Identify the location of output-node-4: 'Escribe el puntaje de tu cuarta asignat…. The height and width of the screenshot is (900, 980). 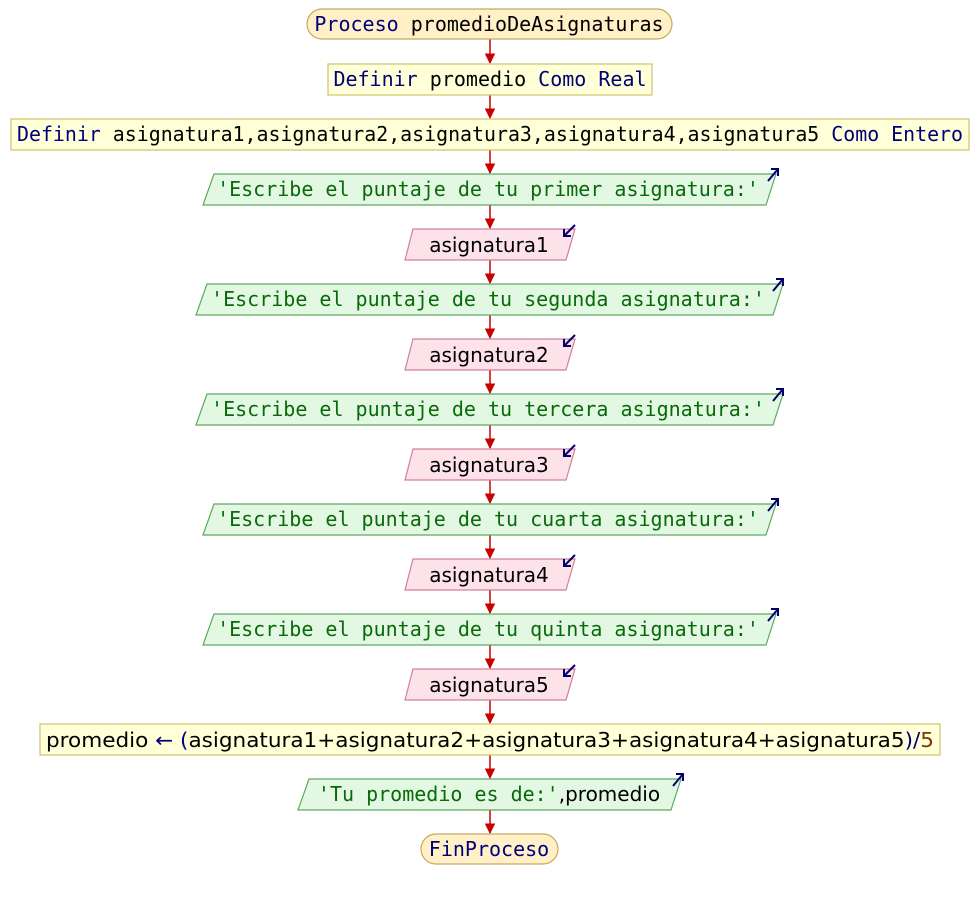
(490, 517).